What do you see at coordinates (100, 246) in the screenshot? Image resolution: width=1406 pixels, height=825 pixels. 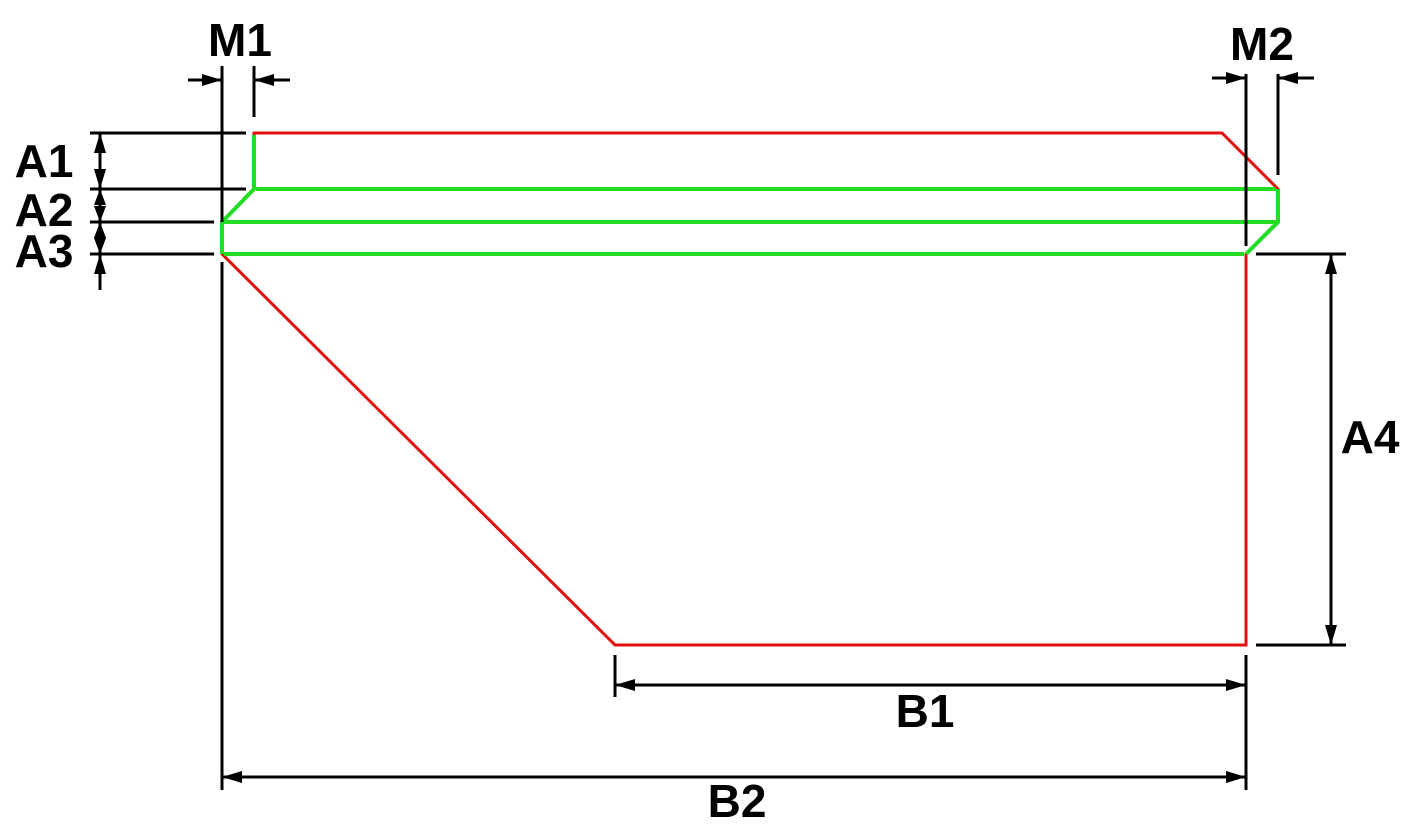 I see `arrow-a3-bottom` at bounding box center [100, 246].